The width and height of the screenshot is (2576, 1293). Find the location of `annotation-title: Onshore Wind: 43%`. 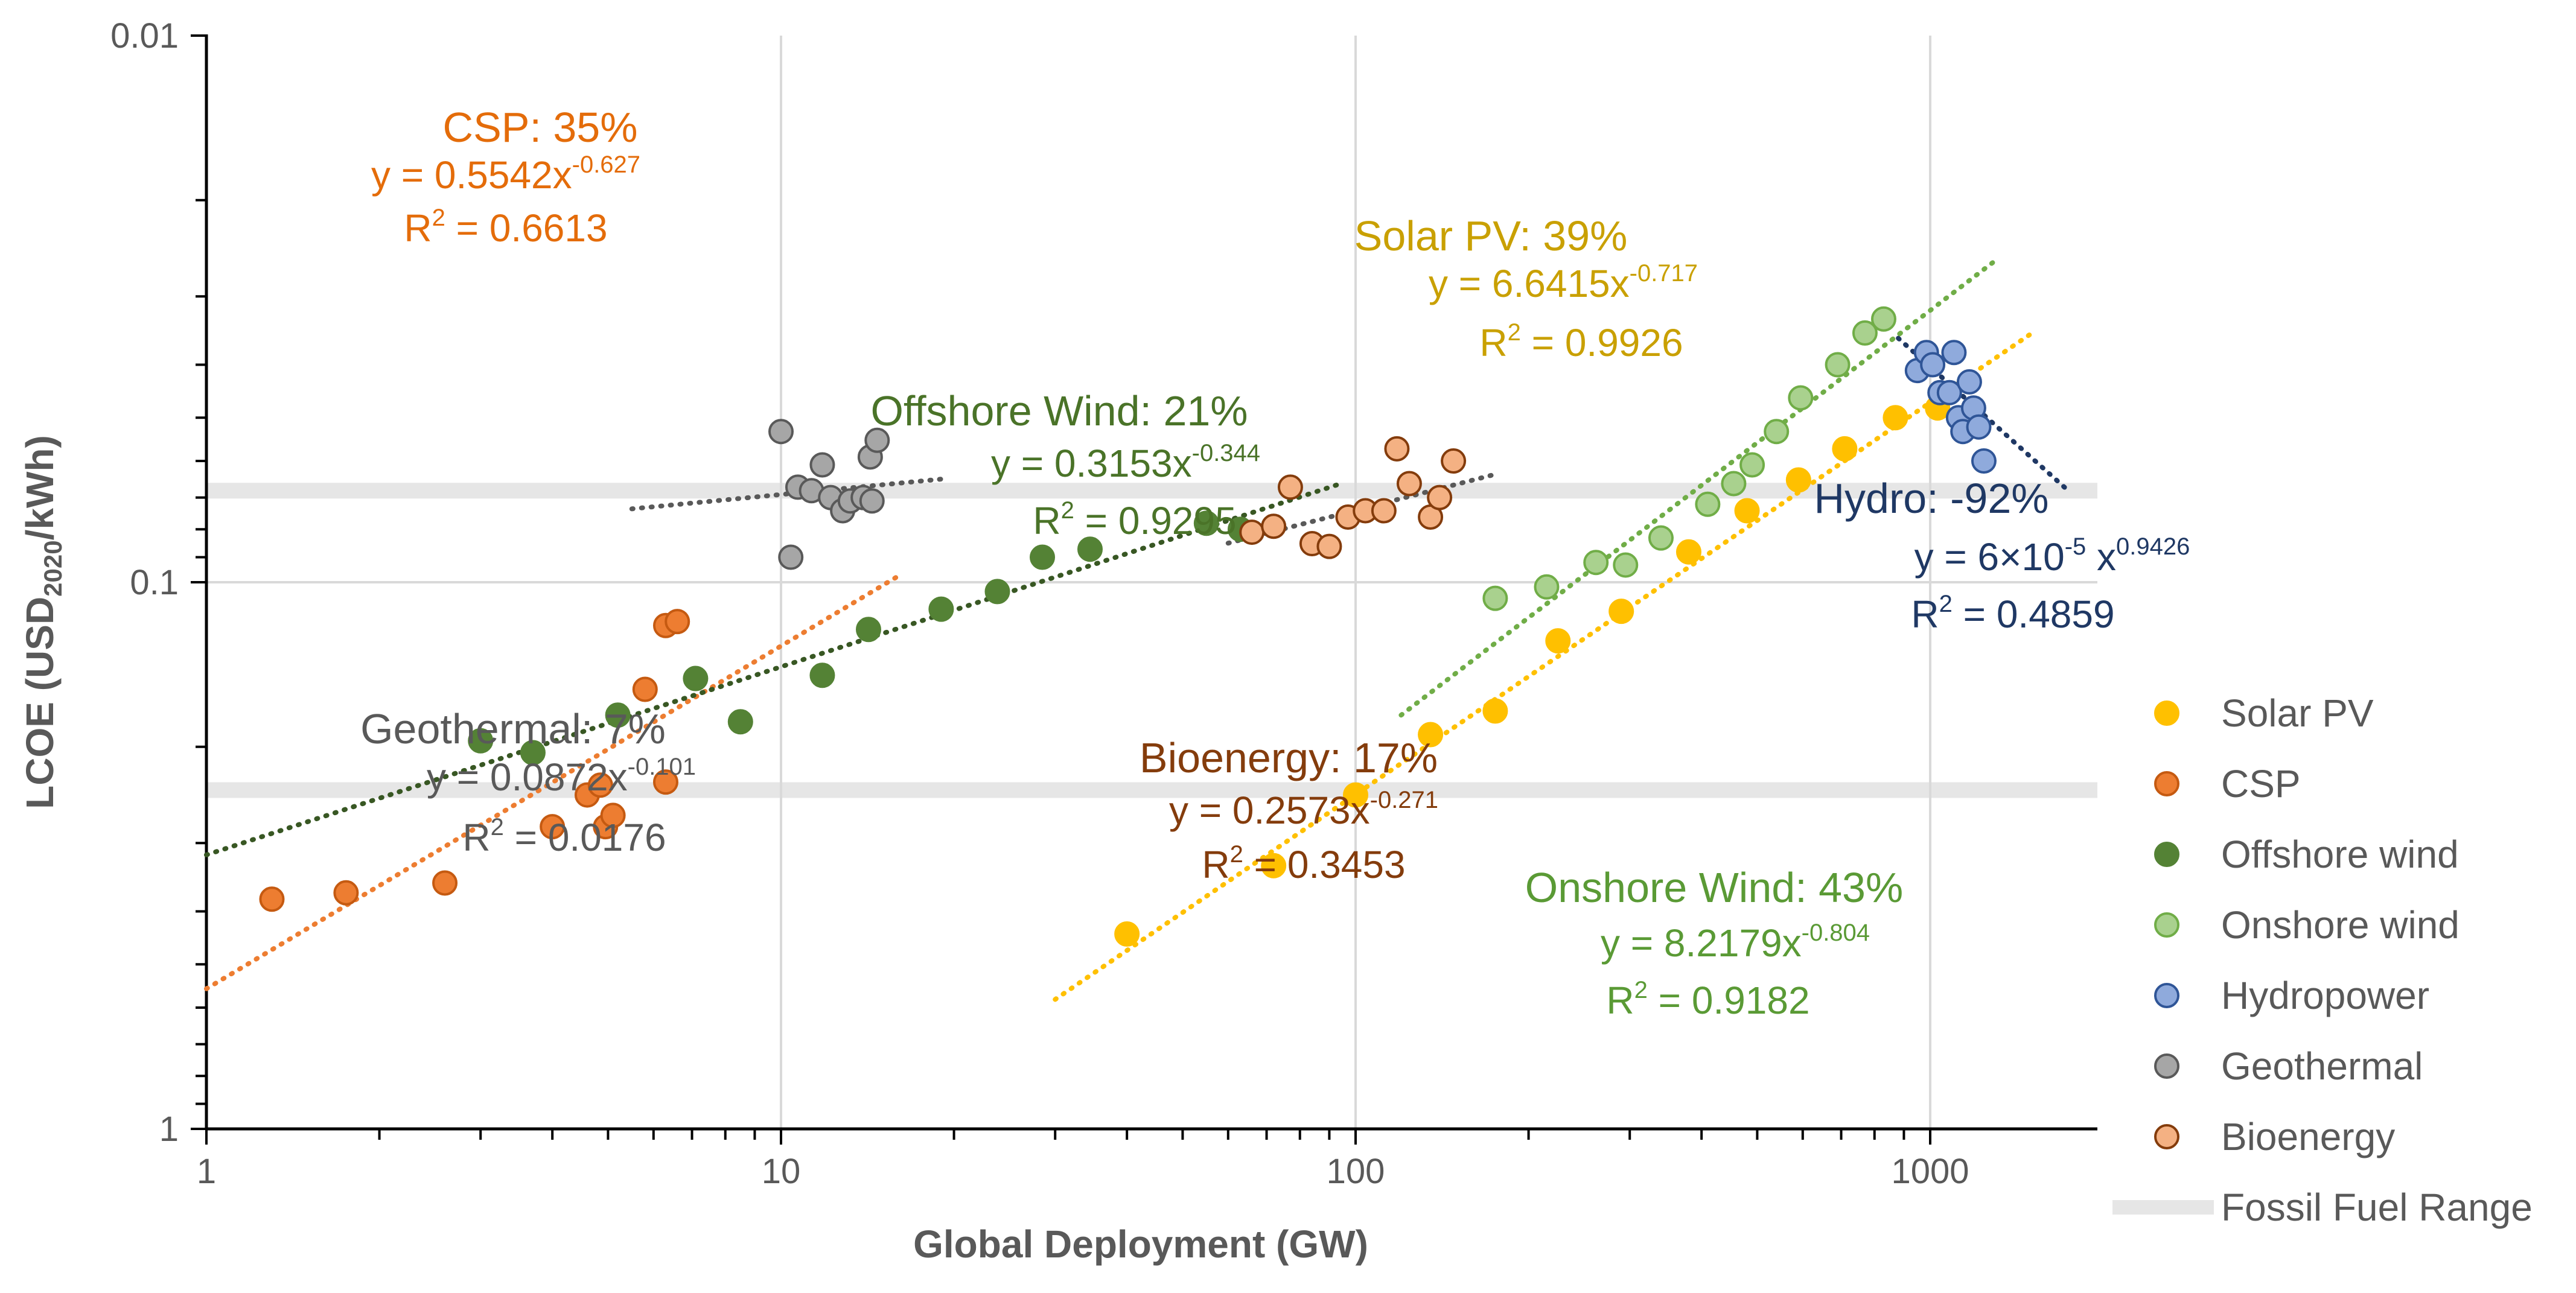

annotation-title: Onshore Wind: 43% is located at coordinates (1714, 887).